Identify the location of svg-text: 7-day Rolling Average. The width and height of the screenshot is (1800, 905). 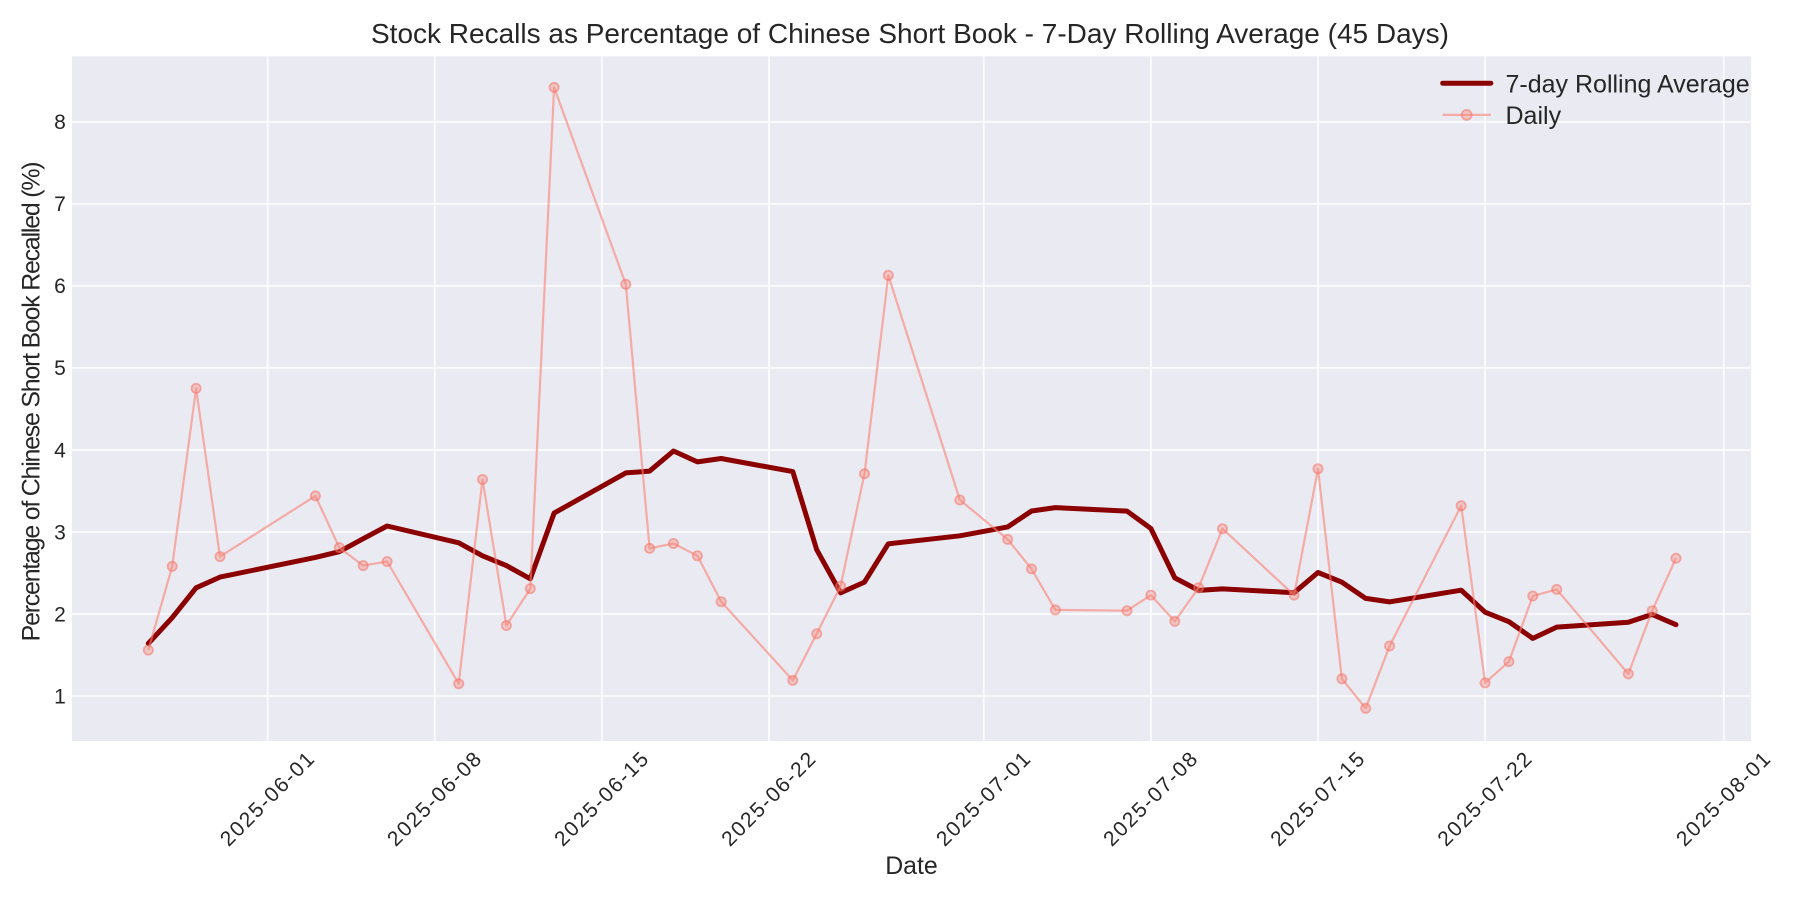
(1628, 84).